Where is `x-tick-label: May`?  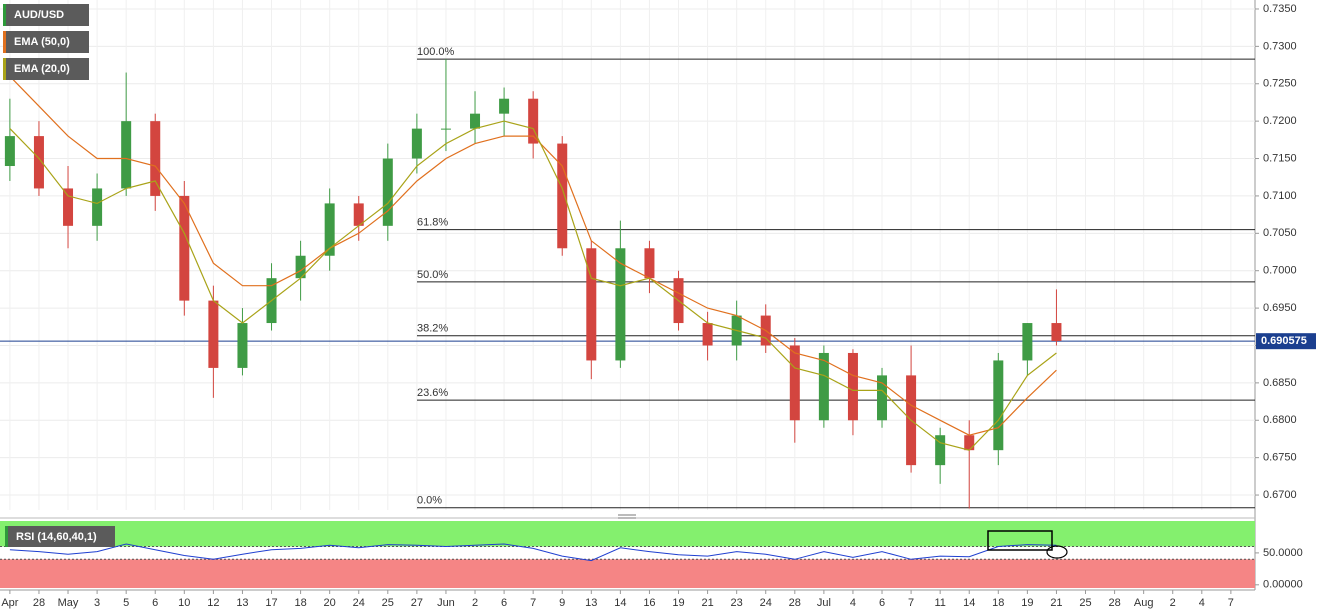
x-tick-label: May is located at coordinates (68, 603).